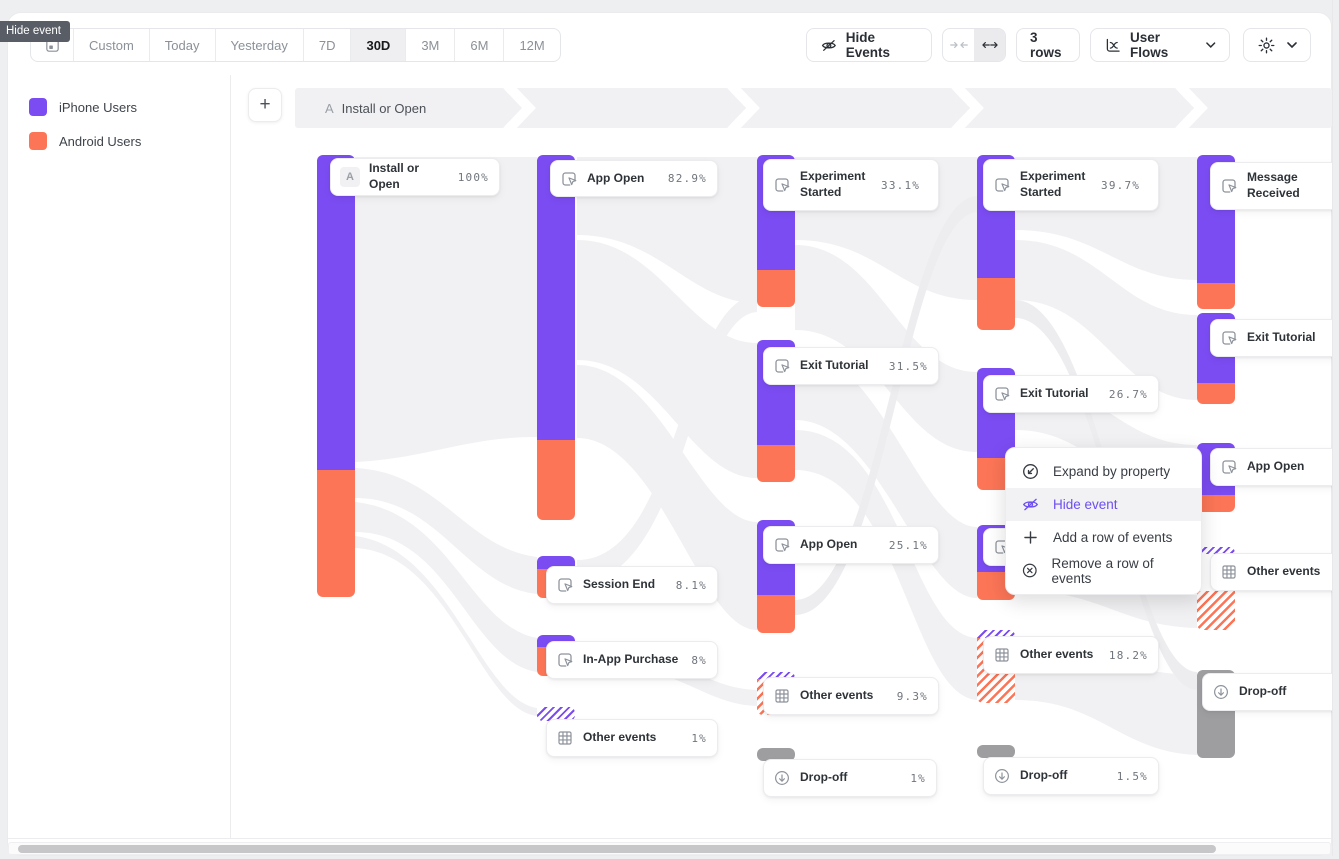 This screenshot has width=1339, height=859. Describe the element at coordinates (556, 297) in the screenshot. I see `bar-appopen-iphone` at that location.